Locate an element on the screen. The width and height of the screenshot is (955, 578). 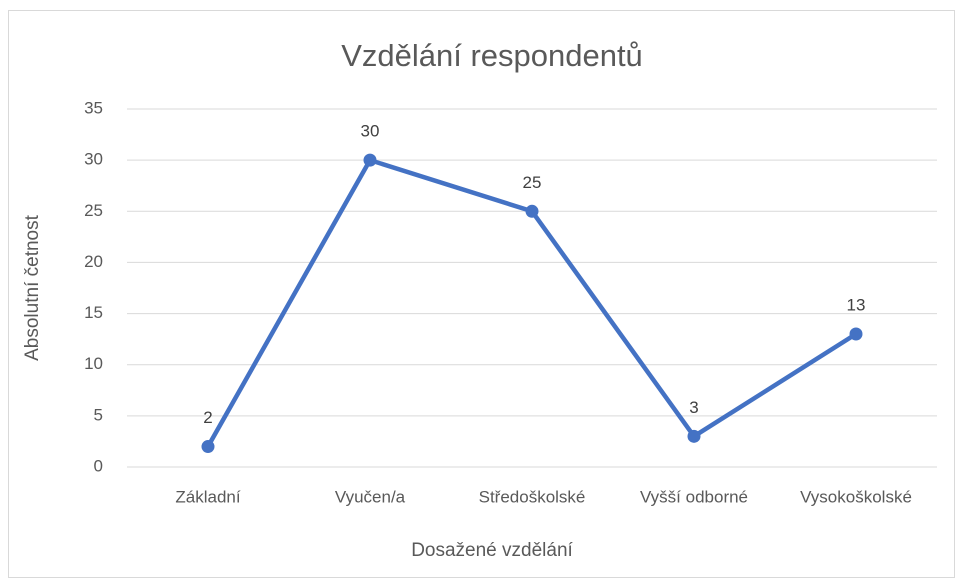
data-label: 3 is located at coordinates (693, 407).